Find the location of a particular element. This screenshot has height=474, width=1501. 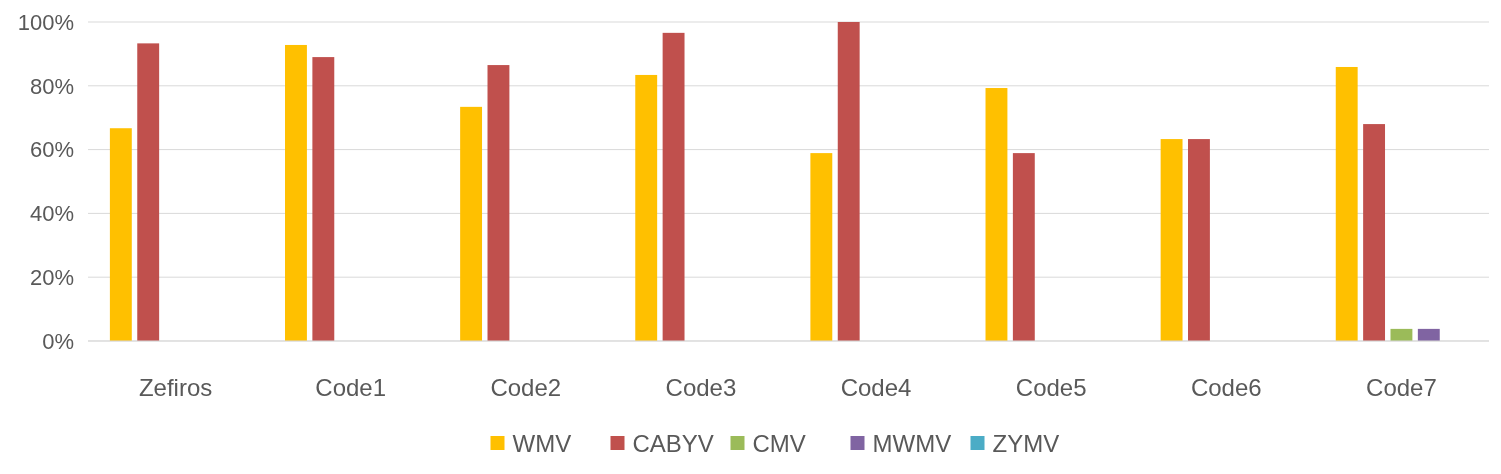

x-tick-label: Code6 is located at coordinates (1226, 387).